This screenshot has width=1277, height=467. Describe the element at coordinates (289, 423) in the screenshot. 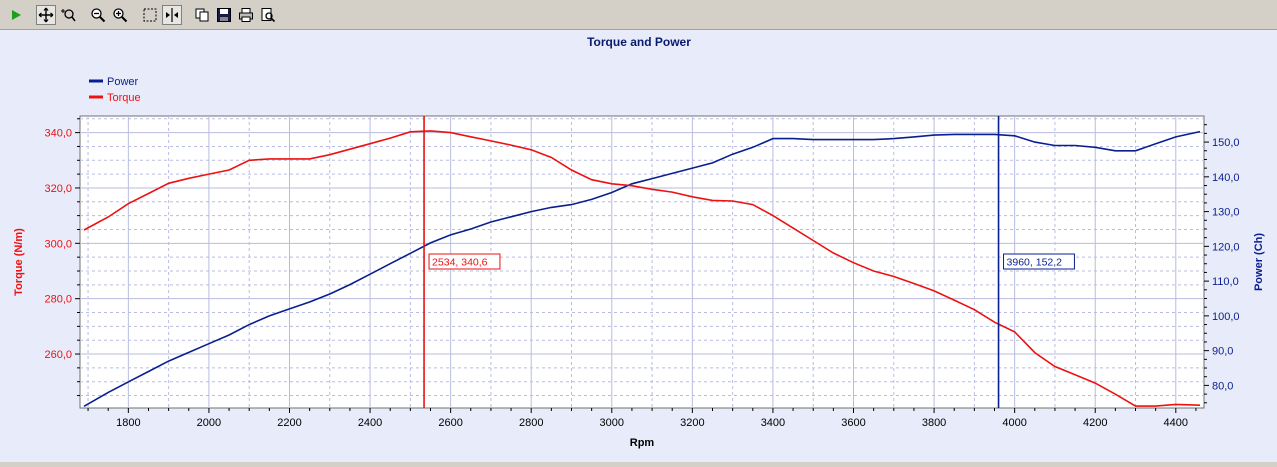

I see `x-tick-label: 2200` at that location.